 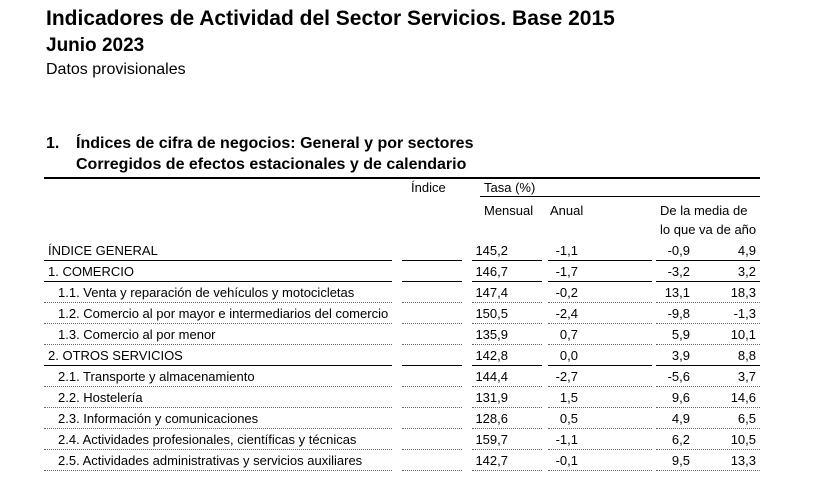 What do you see at coordinates (704, 210) in the screenshot?
I see `column-header-media: De la media de` at bounding box center [704, 210].